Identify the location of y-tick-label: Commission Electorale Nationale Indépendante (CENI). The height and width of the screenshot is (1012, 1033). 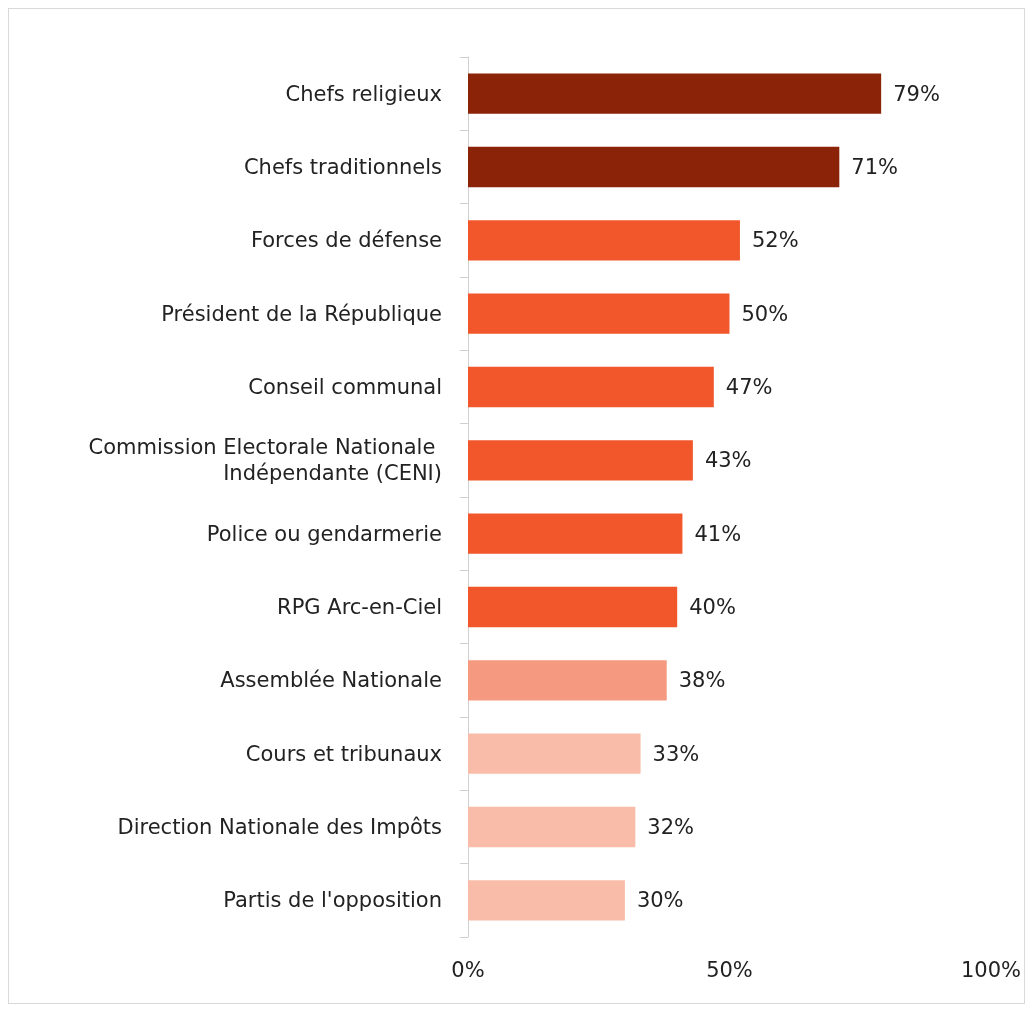
(265, 460).